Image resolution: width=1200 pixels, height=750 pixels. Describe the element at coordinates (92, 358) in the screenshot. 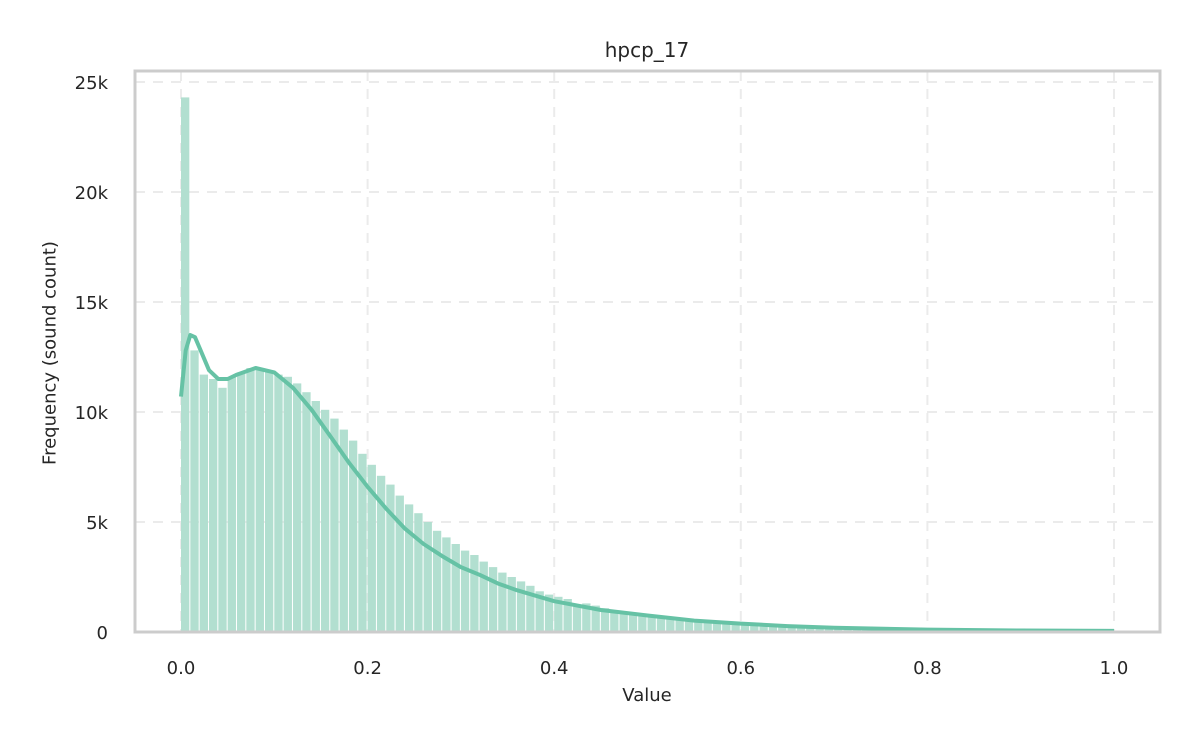

I see `y-tick-labels: 0 5k 10k 15k 20k 25k` at that location.